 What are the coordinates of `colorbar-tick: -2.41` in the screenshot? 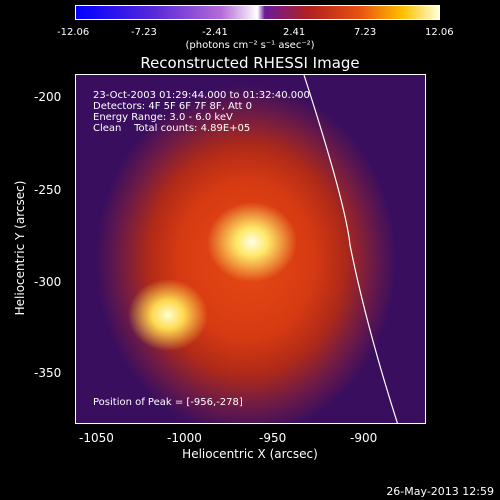 It's located at (215, 32).